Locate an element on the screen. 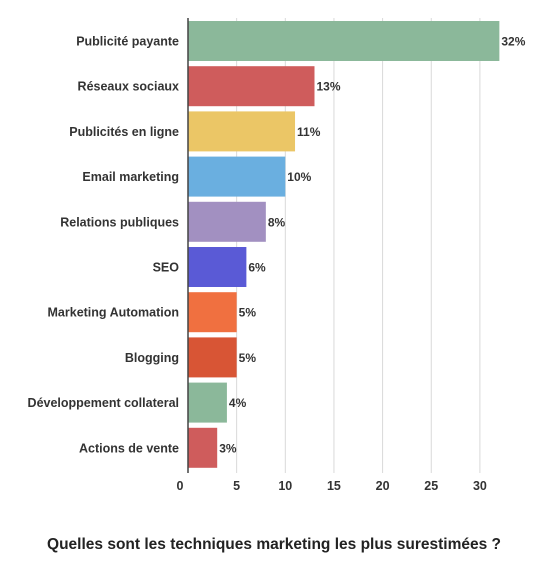 Image resolution: width=548 pixels, height=570 pixels. category-label-9: Actions de vente is located at coordinates (129, 448).